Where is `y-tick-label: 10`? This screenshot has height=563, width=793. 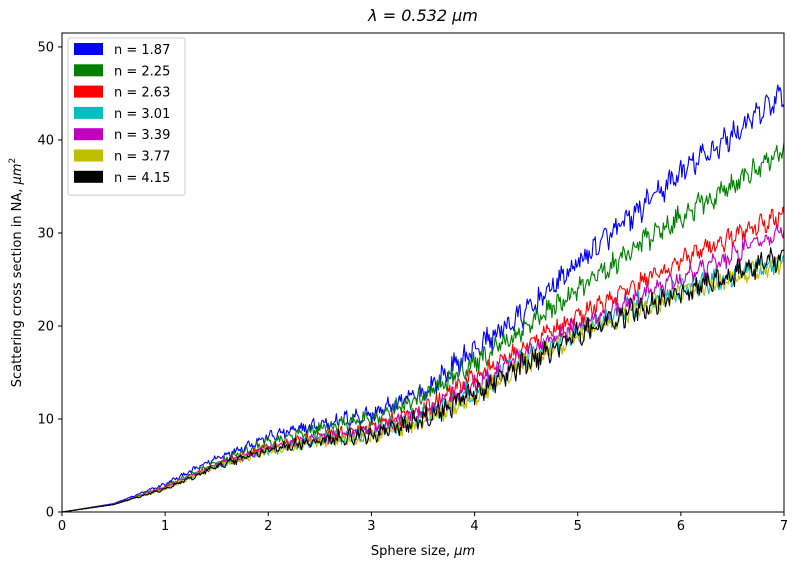 y-tick-label: 10 is located at coordinates (45, 419).